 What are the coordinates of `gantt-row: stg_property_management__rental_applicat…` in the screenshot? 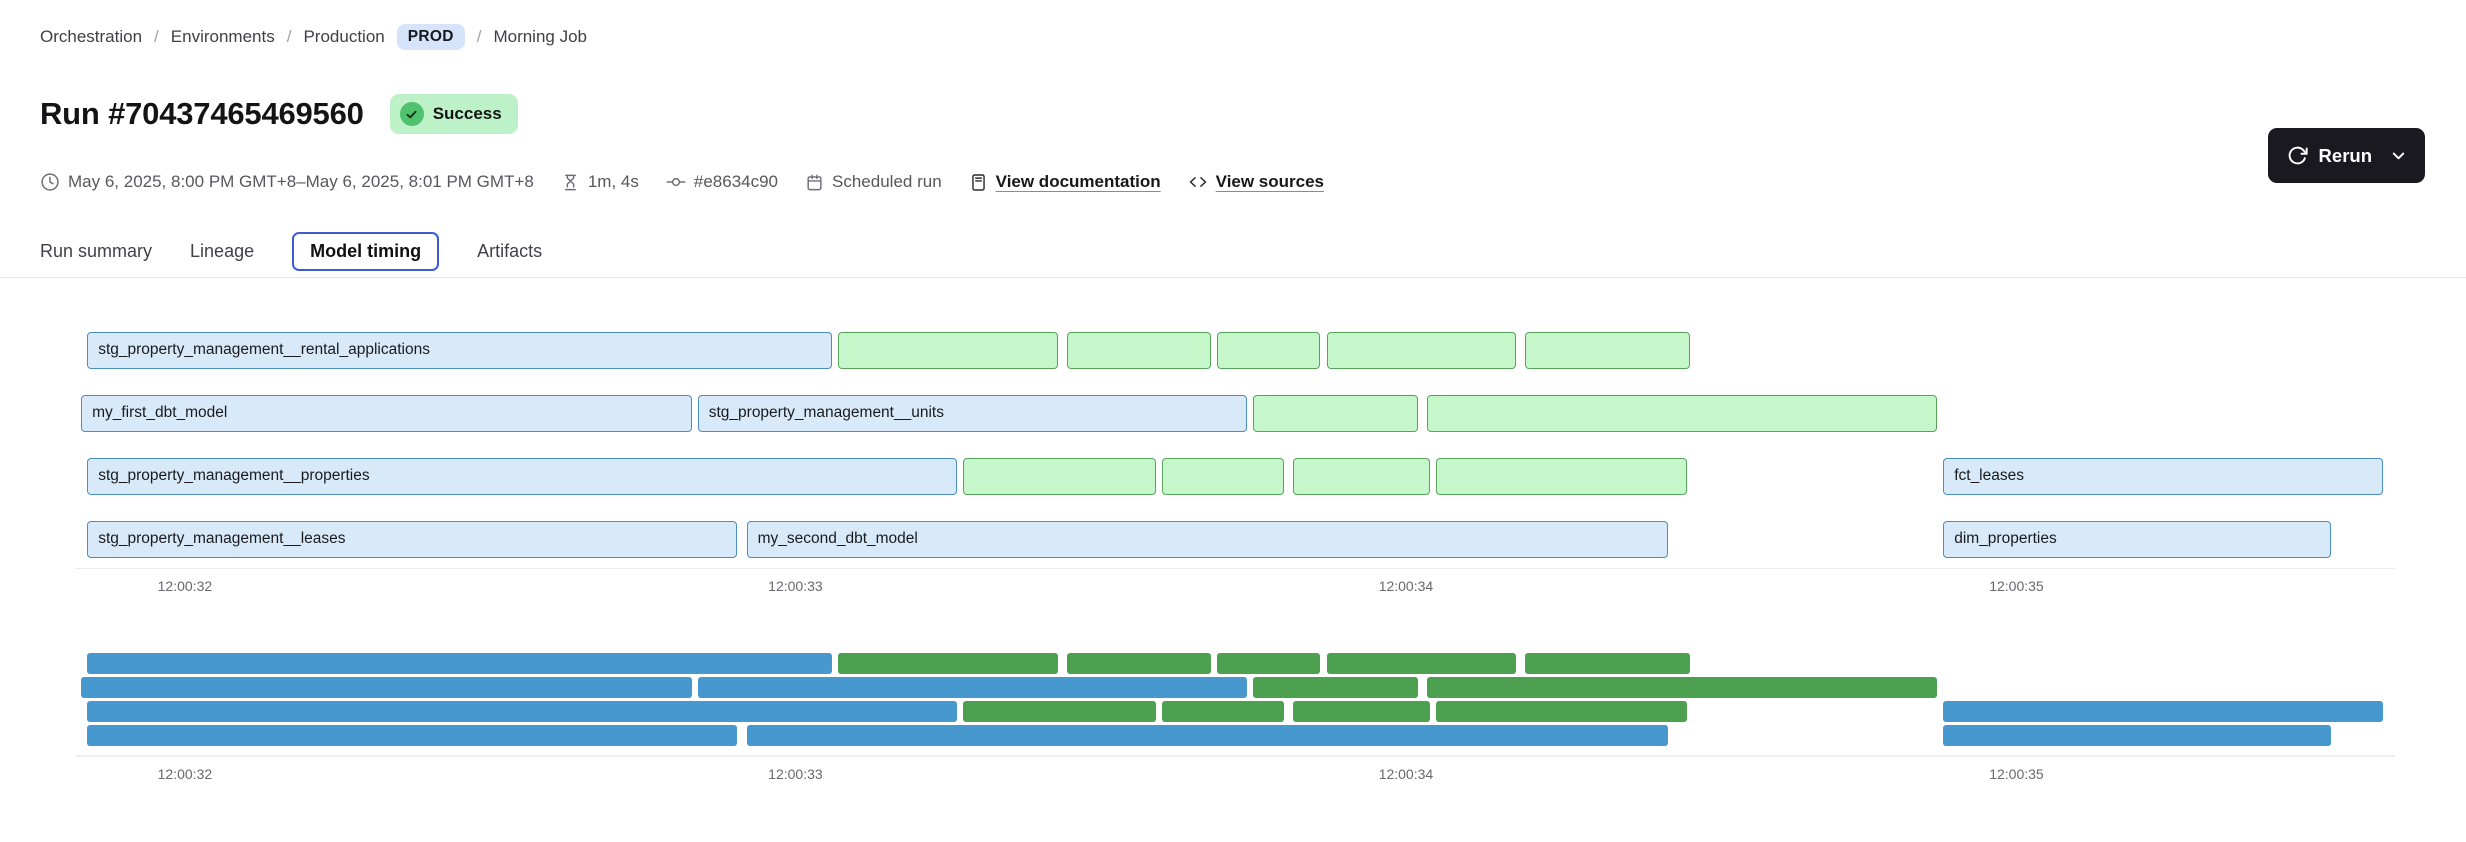 It's located at (1235, 350).